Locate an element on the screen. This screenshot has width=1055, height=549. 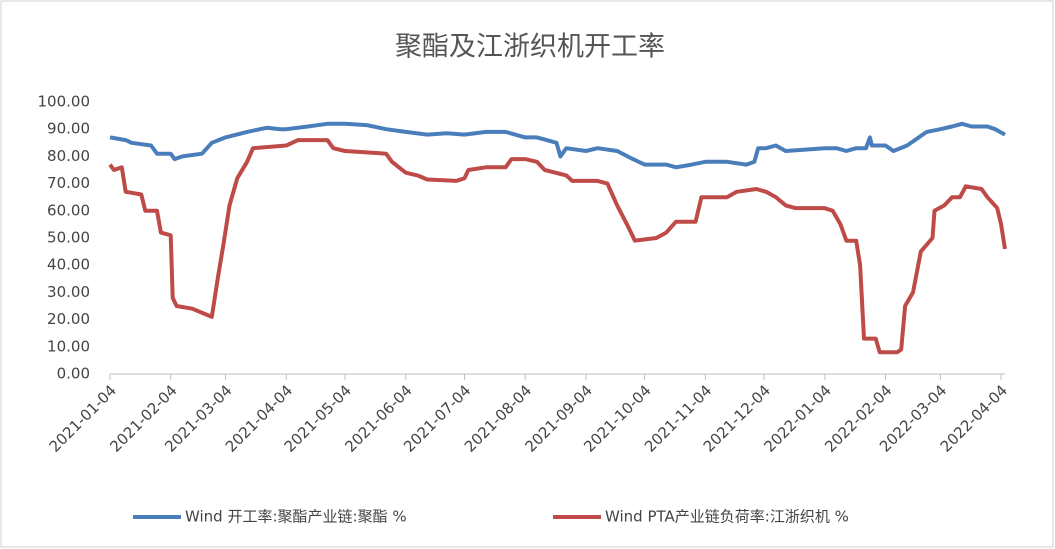
y-tick-label: 100.00 is located at coordinates (64, 102).